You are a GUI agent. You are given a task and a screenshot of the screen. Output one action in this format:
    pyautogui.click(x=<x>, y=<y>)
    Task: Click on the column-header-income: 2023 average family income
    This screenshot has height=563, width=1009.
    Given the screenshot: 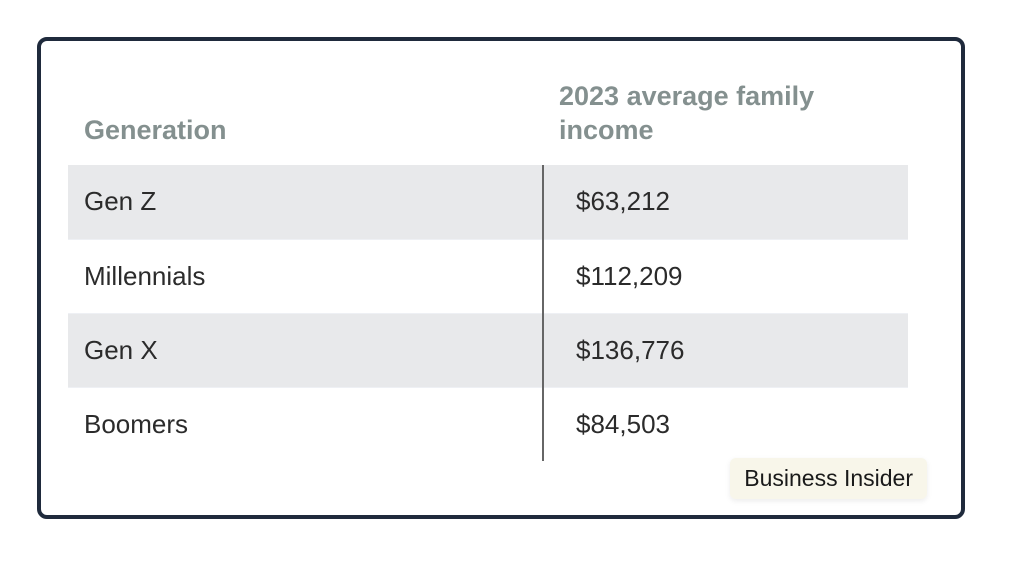 What is the action you would take?
    pyautogui.click(x=687, y=113)
    